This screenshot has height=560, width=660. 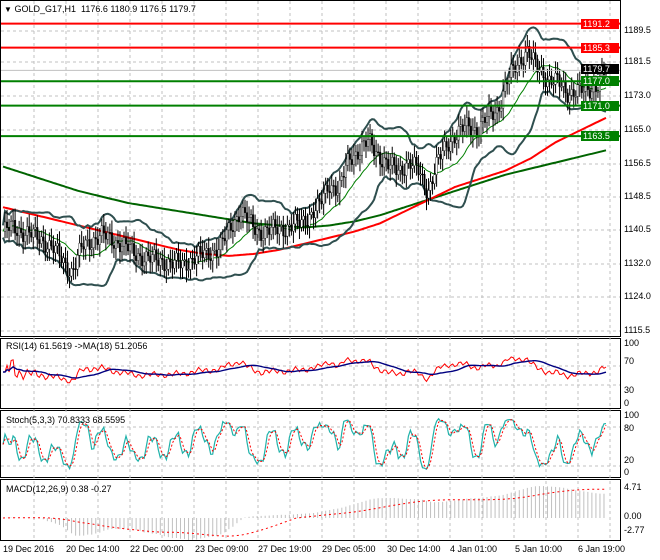 What do you see at coordinates (637, 30) in the screenshot?
I see `price-axis-label: 1189.5` at bounding box center [637, 30].